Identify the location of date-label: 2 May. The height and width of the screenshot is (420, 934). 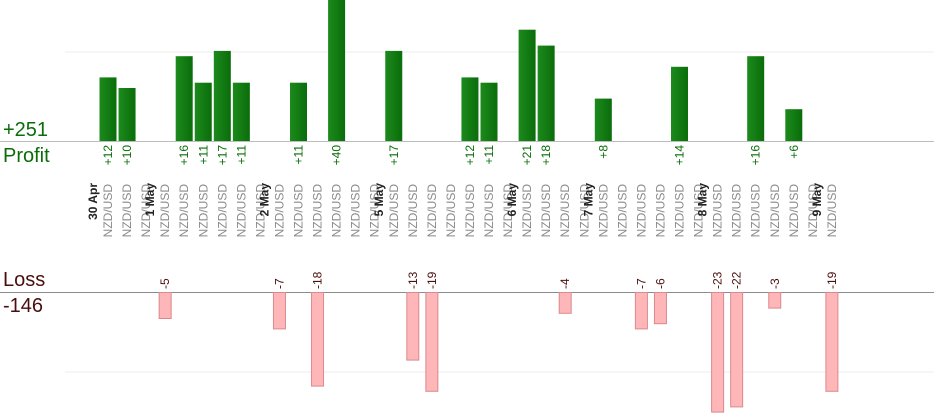
(264, 200).